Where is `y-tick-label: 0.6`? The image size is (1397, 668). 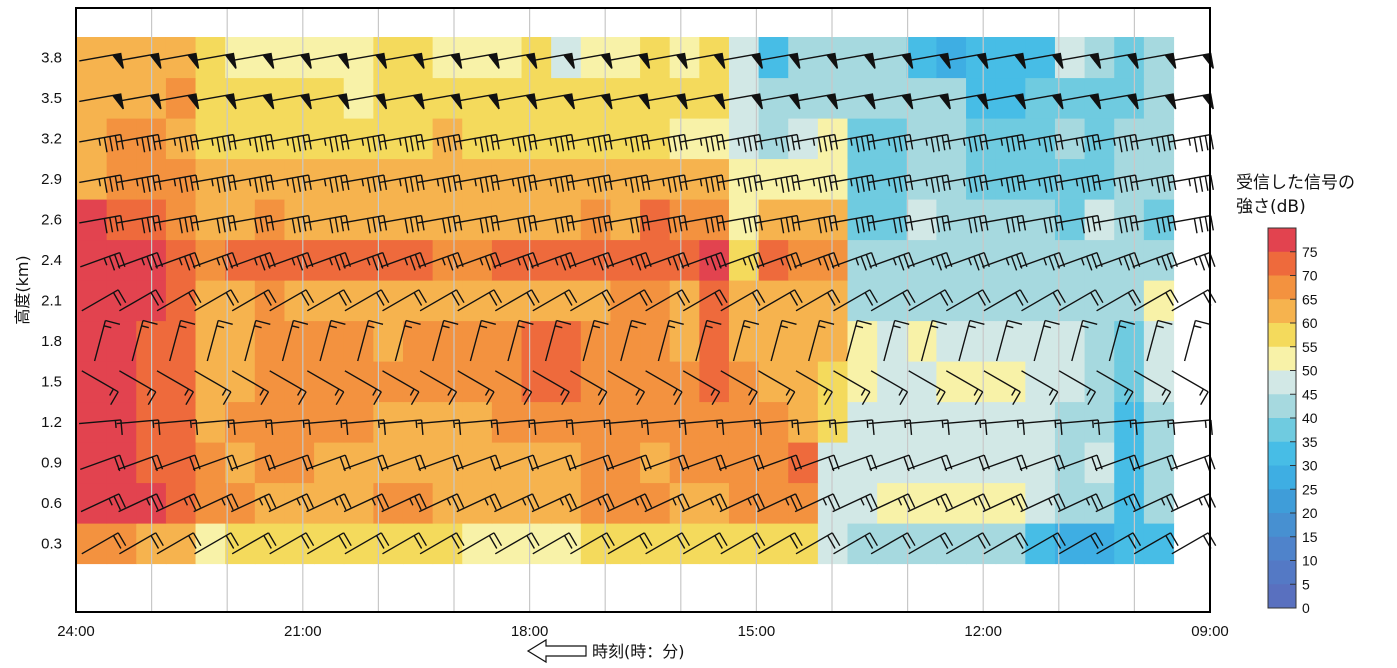
y-tick-label: 0.6 is located at coordinates (51, 503).